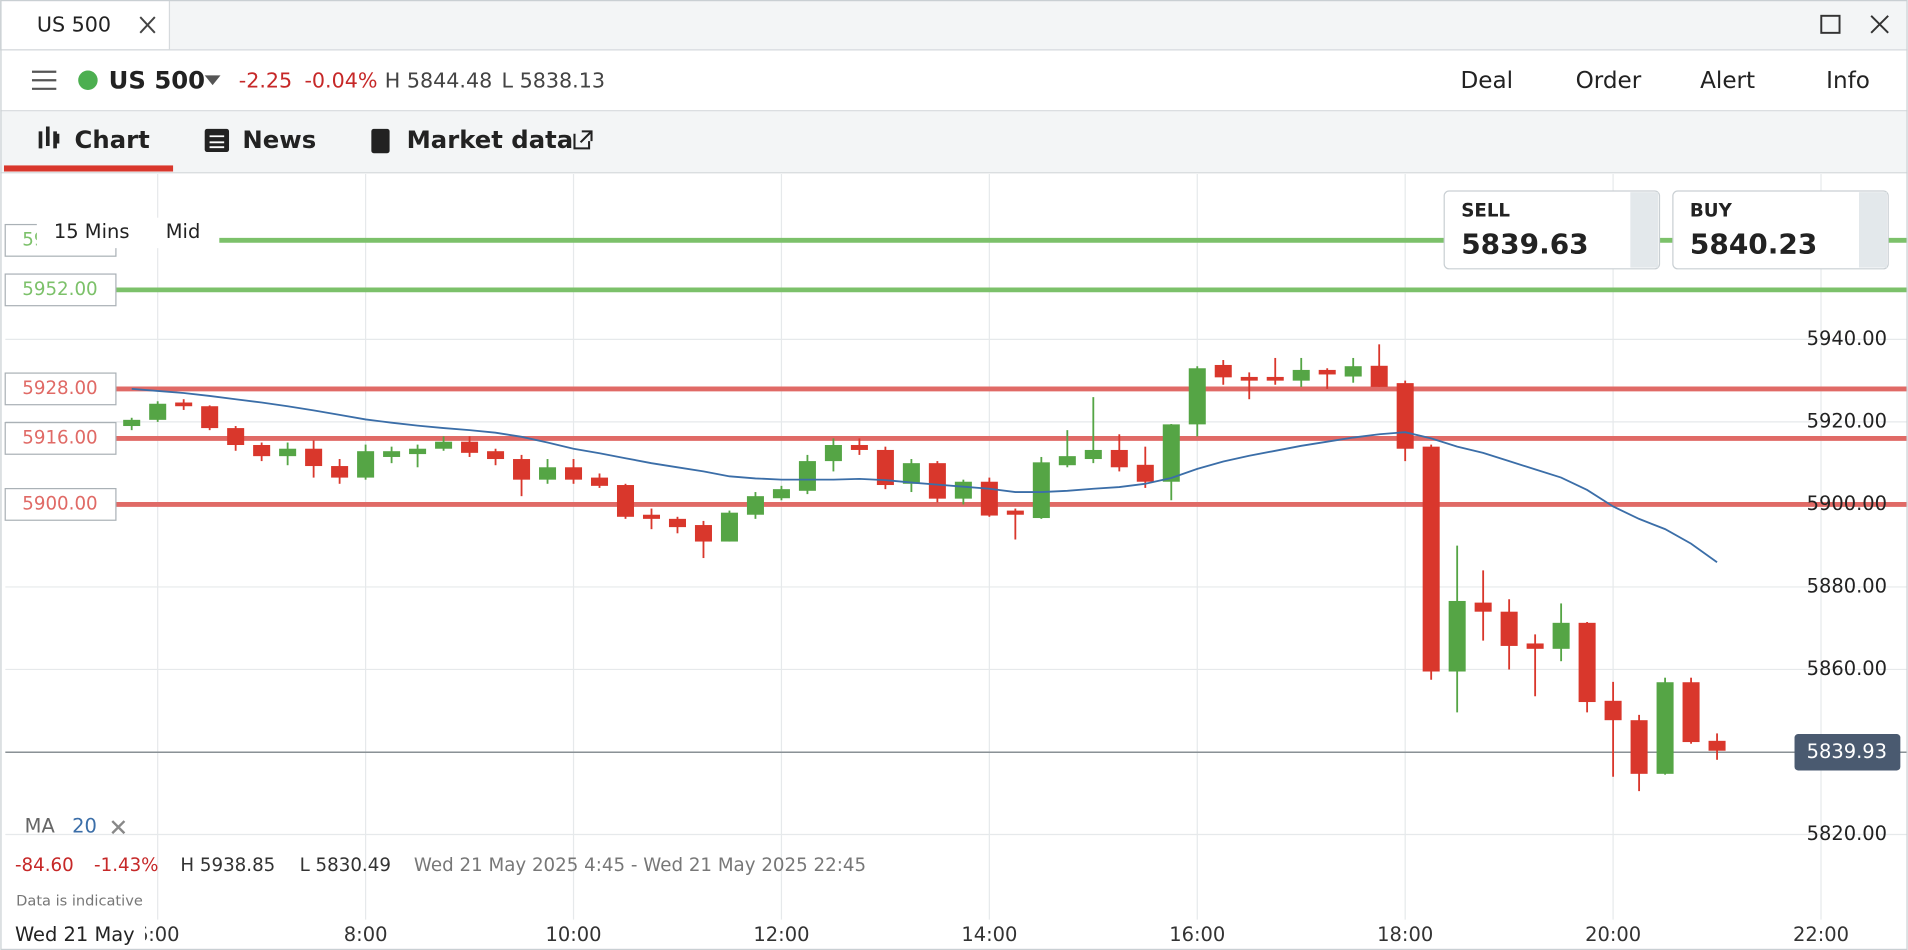  I want to click on info-button: Info, so click(1848, 81).